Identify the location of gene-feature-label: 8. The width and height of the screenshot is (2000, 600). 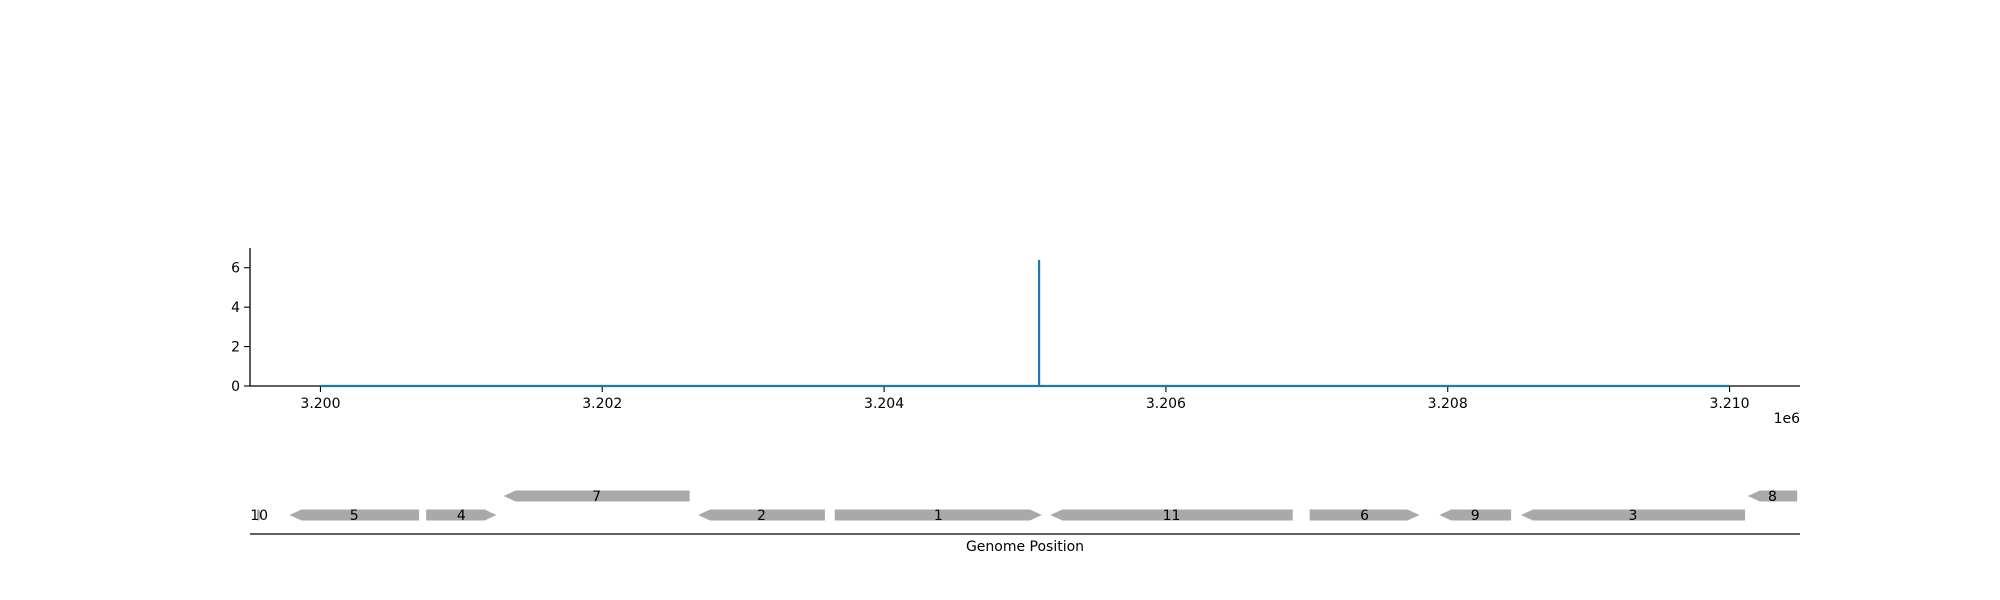
(1772, 497).